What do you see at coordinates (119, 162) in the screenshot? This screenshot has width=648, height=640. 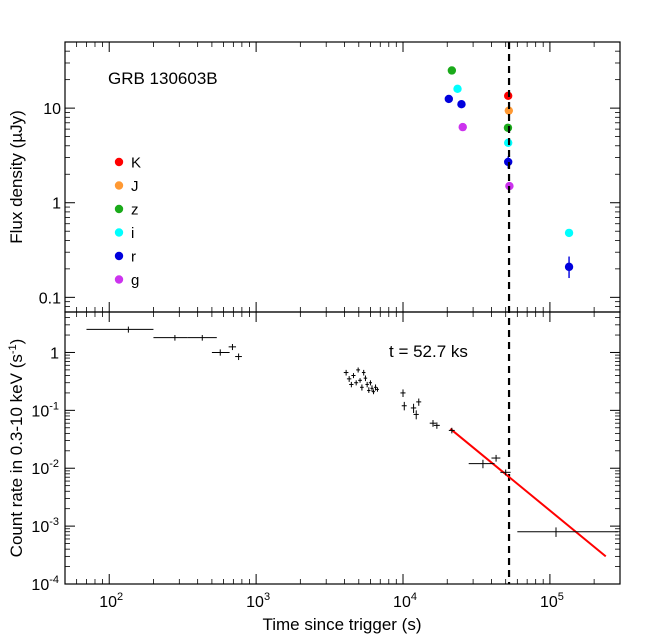 I see `legend-marker-K` at bounding box center [119, 162].